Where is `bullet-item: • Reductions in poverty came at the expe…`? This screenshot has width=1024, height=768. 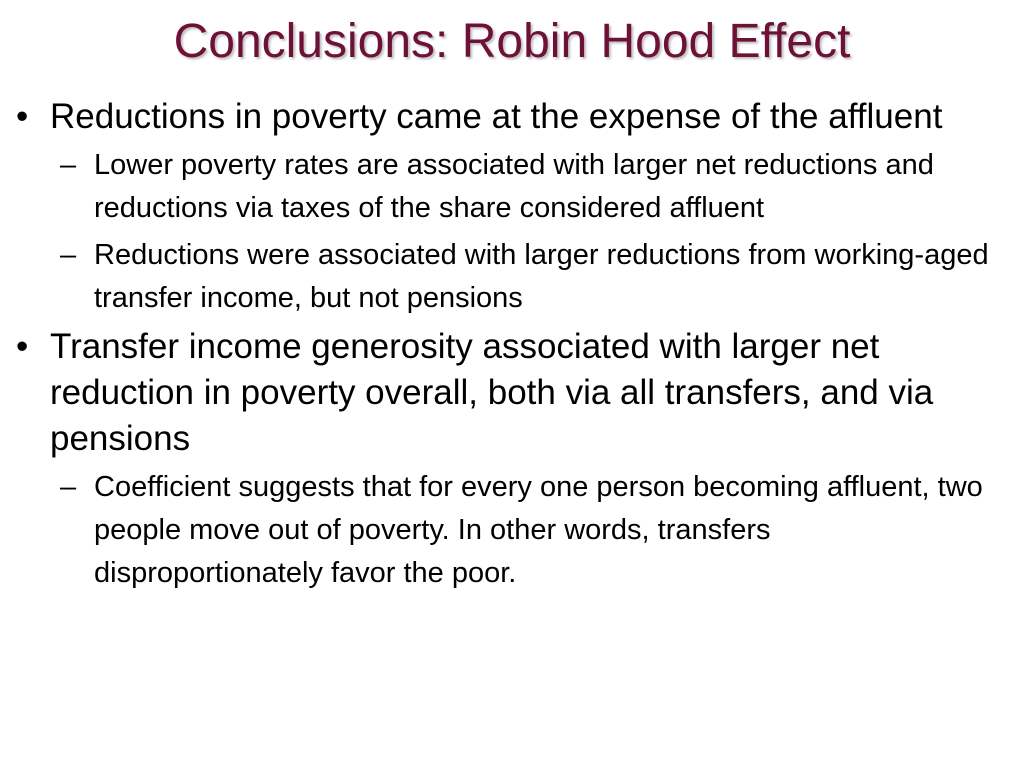
bullet-item: • Reductions in poverty came at the expe… is located at coordinates (509, 117).